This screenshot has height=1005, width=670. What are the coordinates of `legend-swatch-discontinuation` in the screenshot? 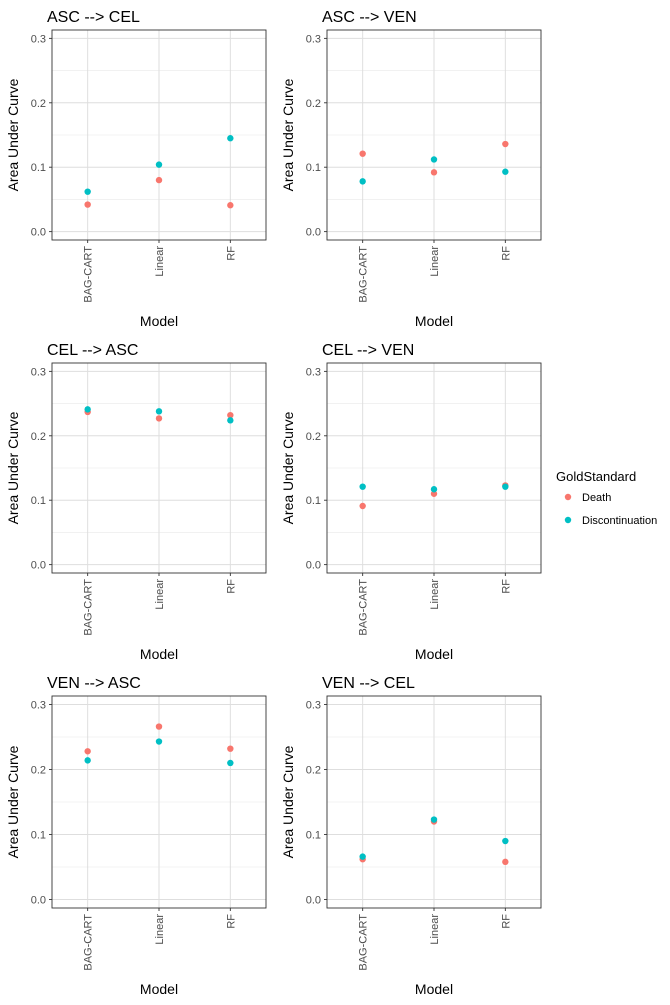 It's located at (568, 520).